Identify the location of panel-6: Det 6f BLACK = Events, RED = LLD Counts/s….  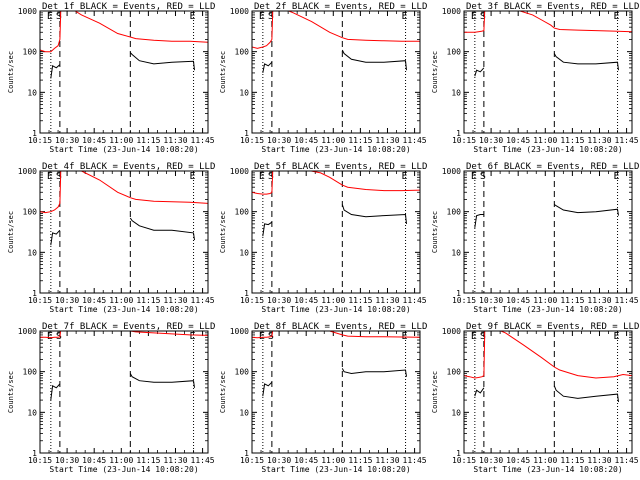
(535, 238).